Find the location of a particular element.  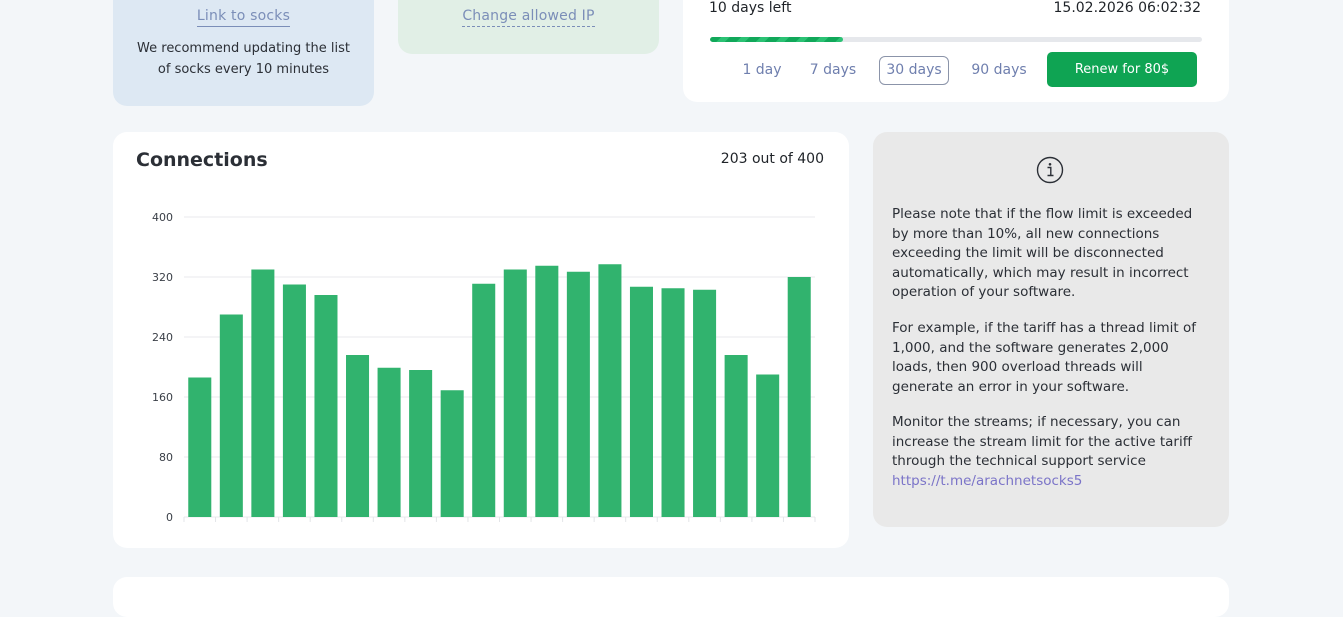

y-tick-label: 320 is located at coordinates (162, 277).